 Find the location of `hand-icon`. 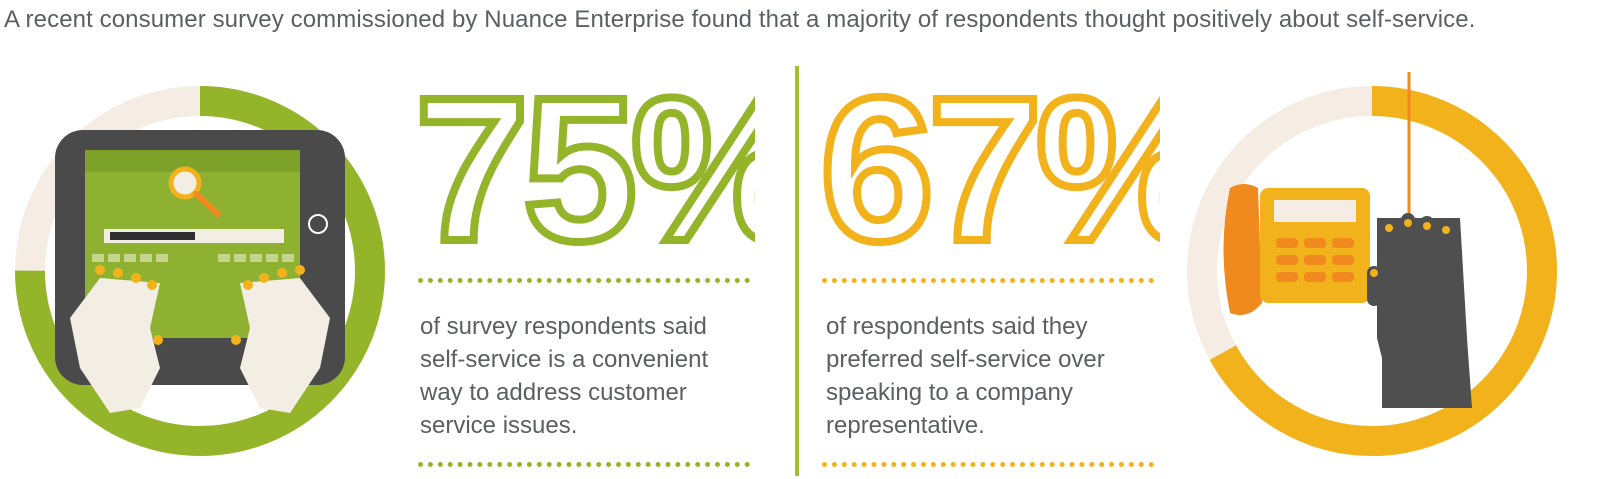

hand-icon is located at coordinates (1419, 310).